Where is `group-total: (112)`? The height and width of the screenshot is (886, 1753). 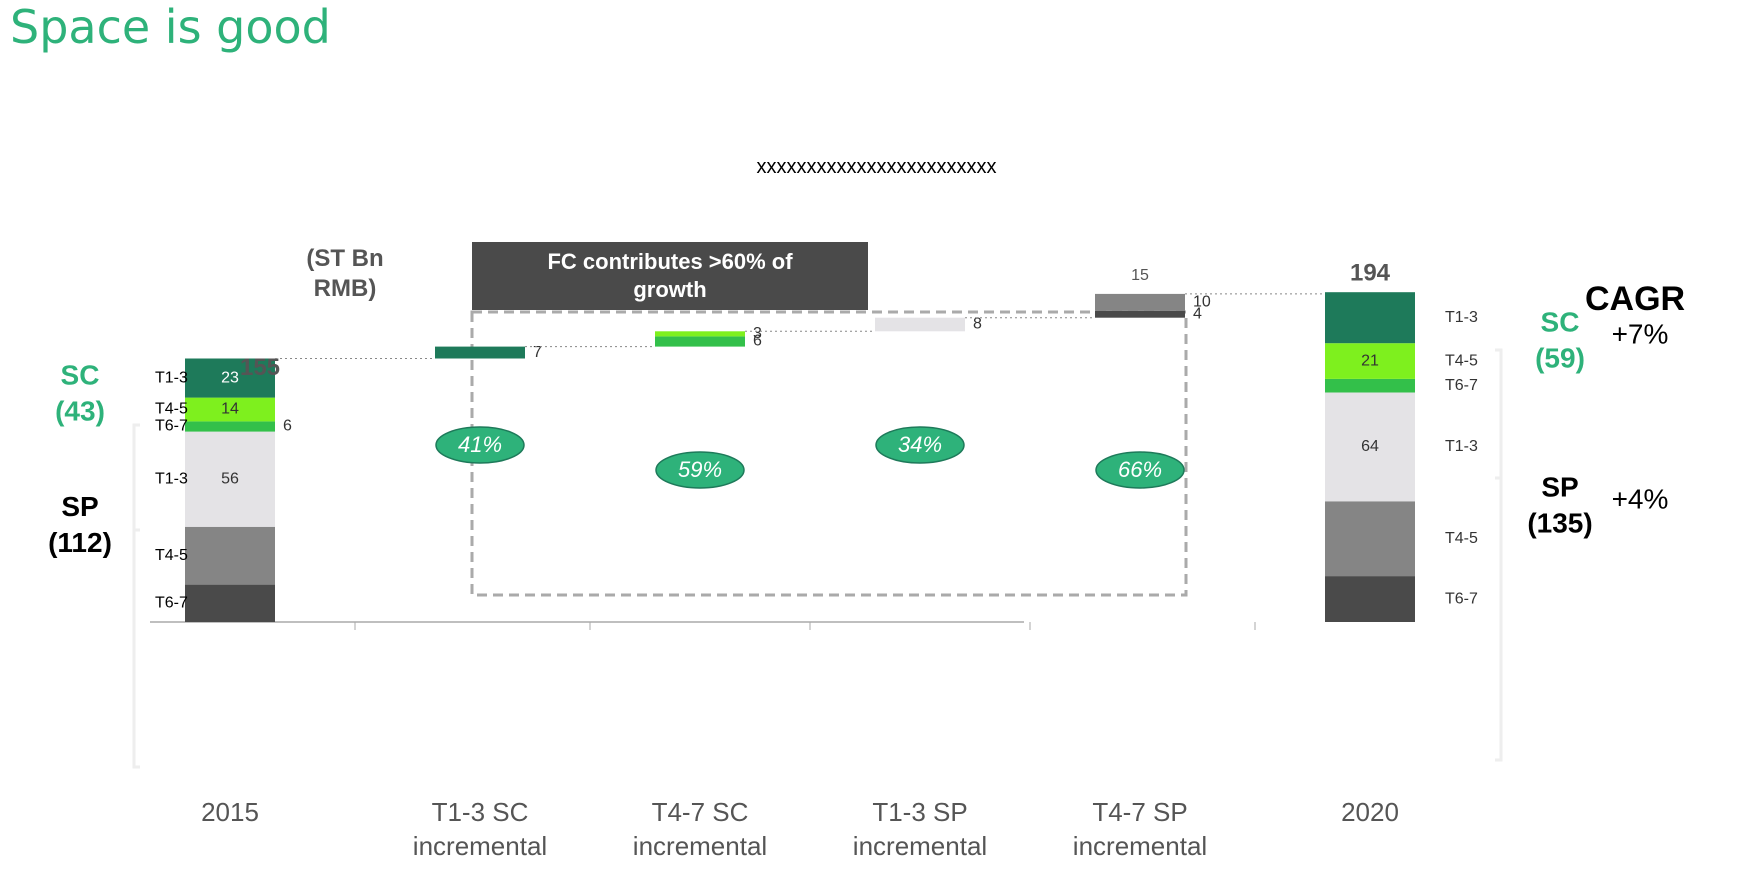 group-total: (112) is located at coordinates (80, 542).